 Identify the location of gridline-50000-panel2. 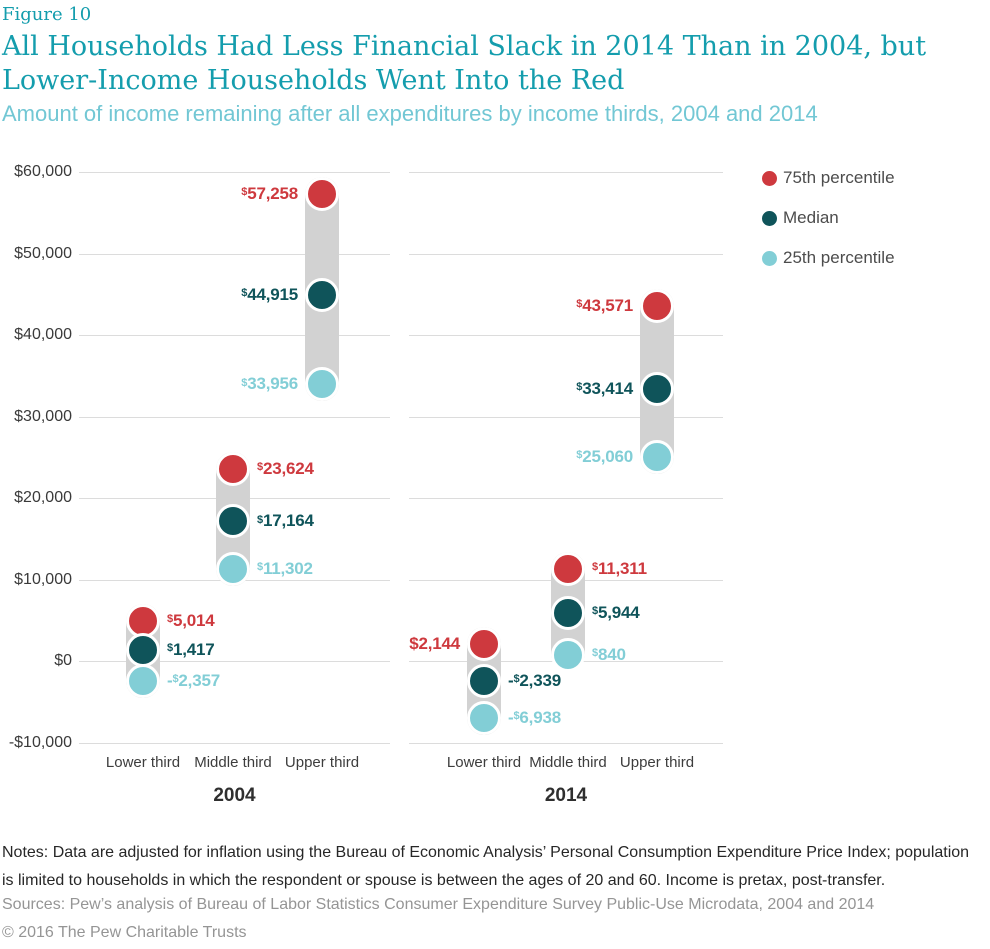
(566, 254).